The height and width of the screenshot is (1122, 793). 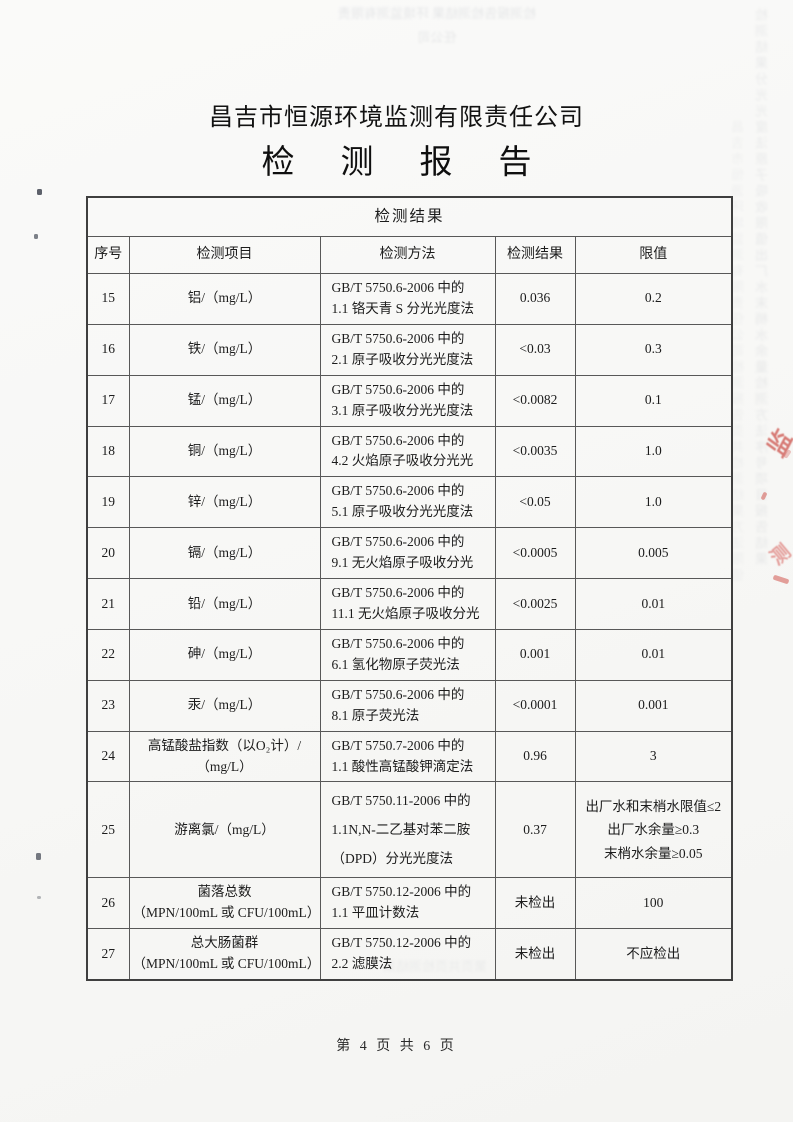 What do you see at coordinates (224, 400) in the screenshot?
I see `cell-test-item: 锰/（mg/L）` at bounding box center [224, 400].